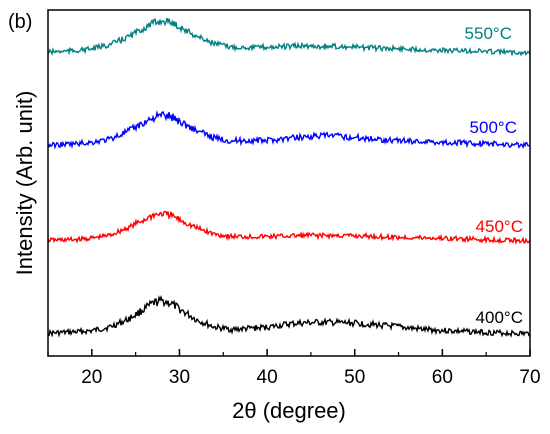 Image resolution: width=550 pixels, height=434 pixels. Describe the element at coordinates (91, 377) in the screenshot. I see `x-tick-label-20: 20` at that location.